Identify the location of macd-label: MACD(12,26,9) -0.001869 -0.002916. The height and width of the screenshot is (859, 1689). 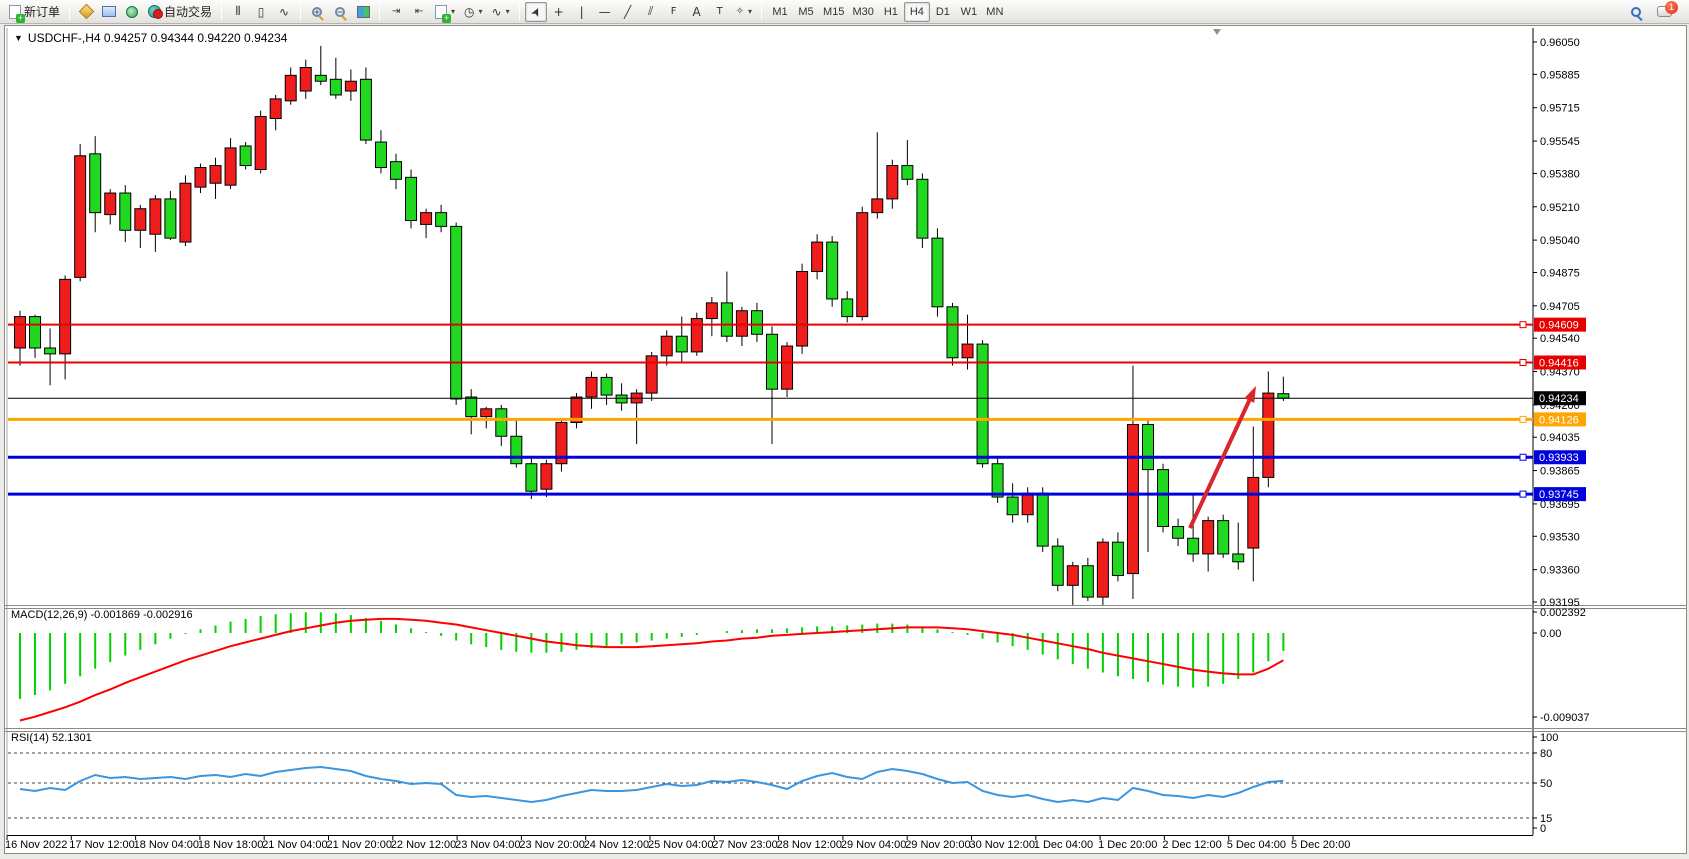
(102, 615).